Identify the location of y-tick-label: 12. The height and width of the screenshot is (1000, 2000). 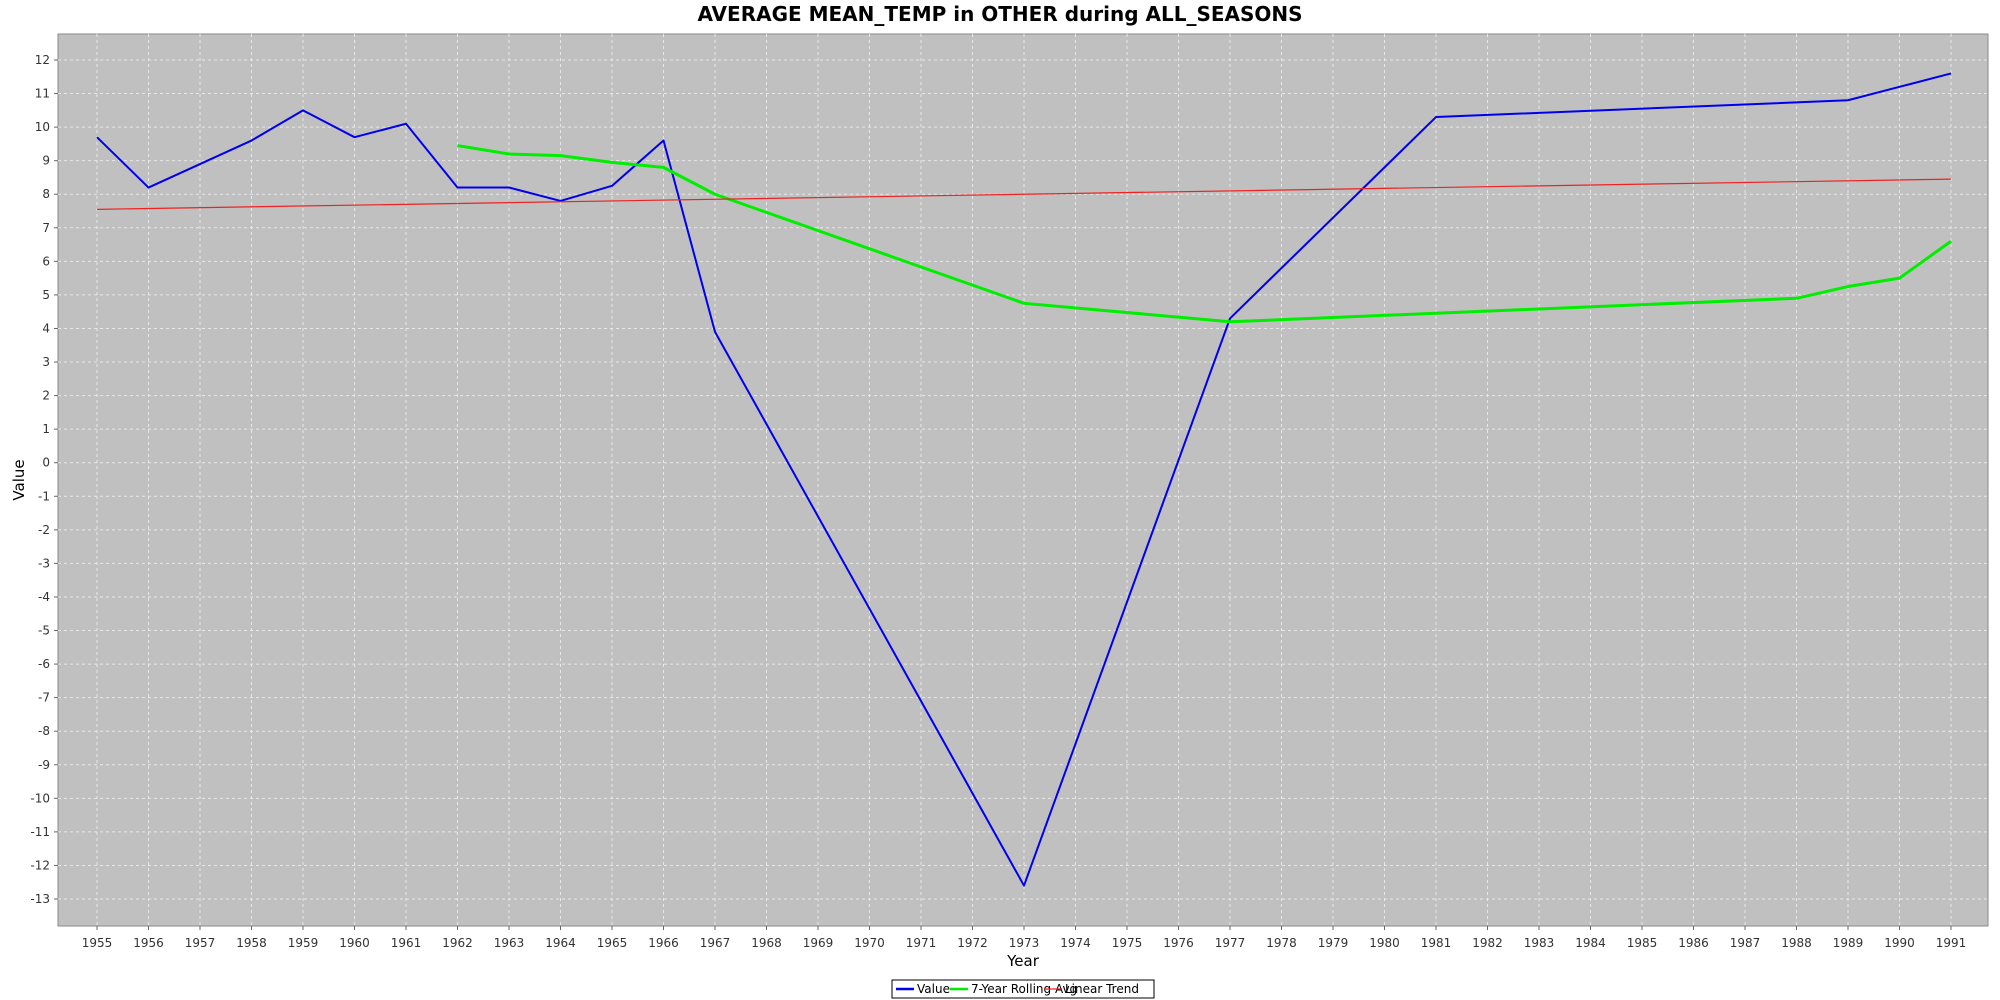
(42, 60).